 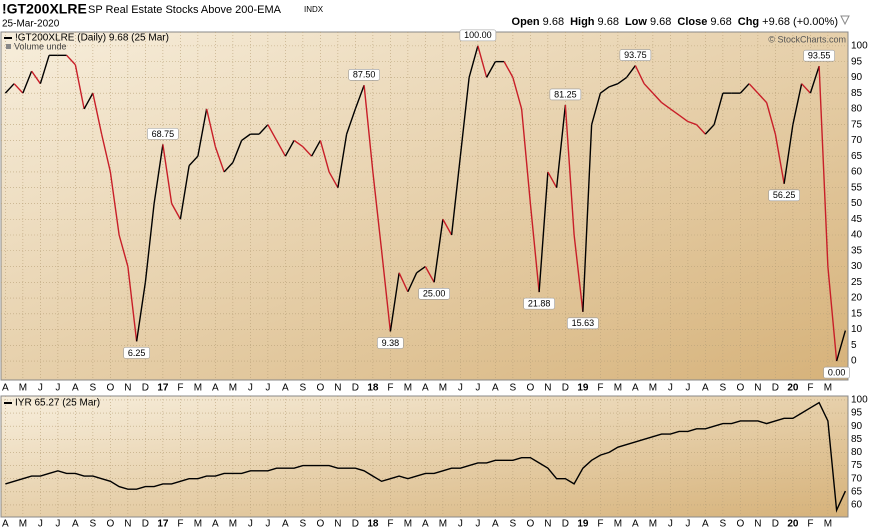 What do you see at coordinates (857, 187) in the screenshot?
I see `y-tick-label: 55` at bounding box center [857, 187].